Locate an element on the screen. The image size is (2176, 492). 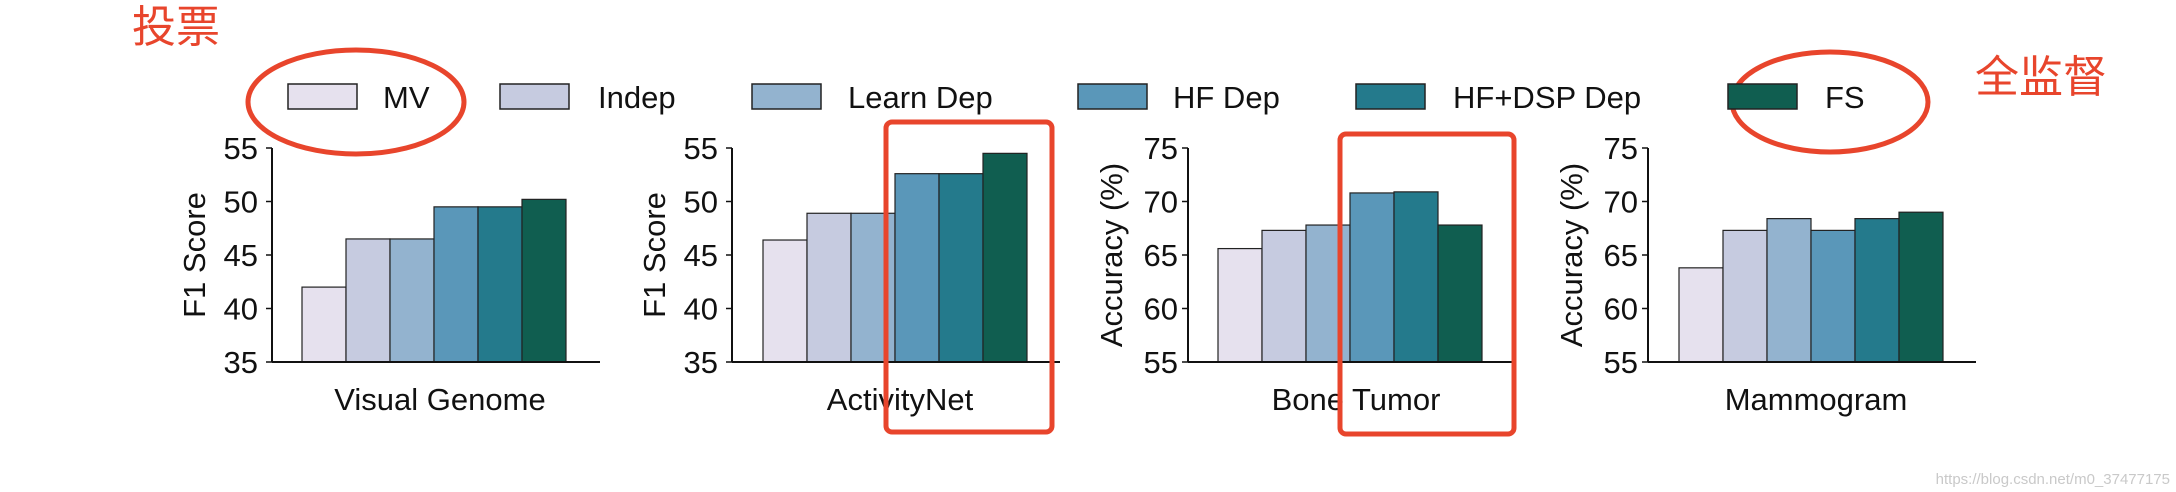
legend-item: HF Dep is located at coordinates (1178, 97).